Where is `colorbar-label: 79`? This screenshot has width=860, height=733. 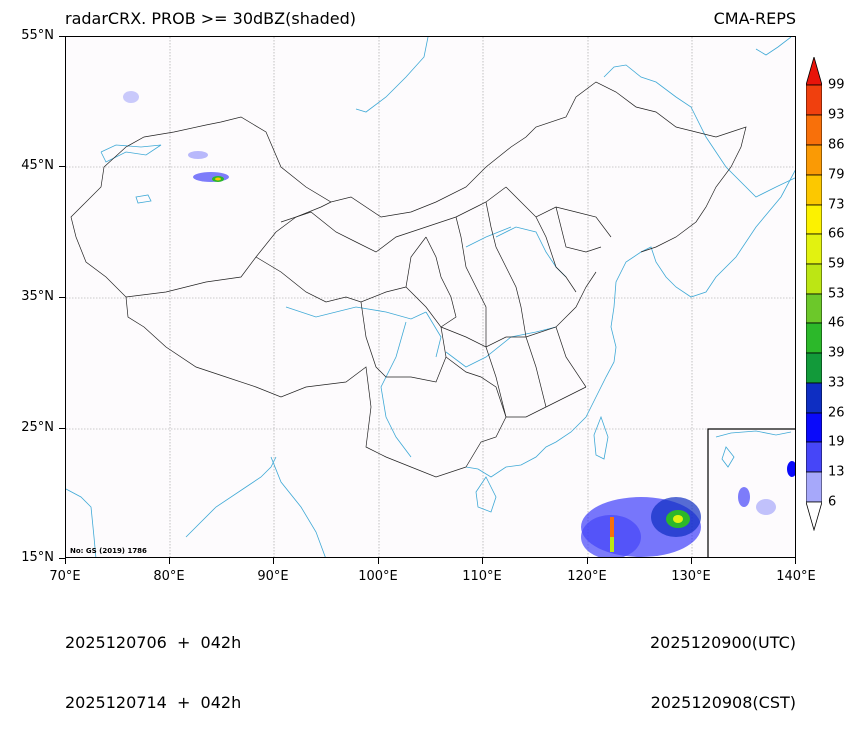
colorbar-label: 79 is located at coordinates (836, 175).